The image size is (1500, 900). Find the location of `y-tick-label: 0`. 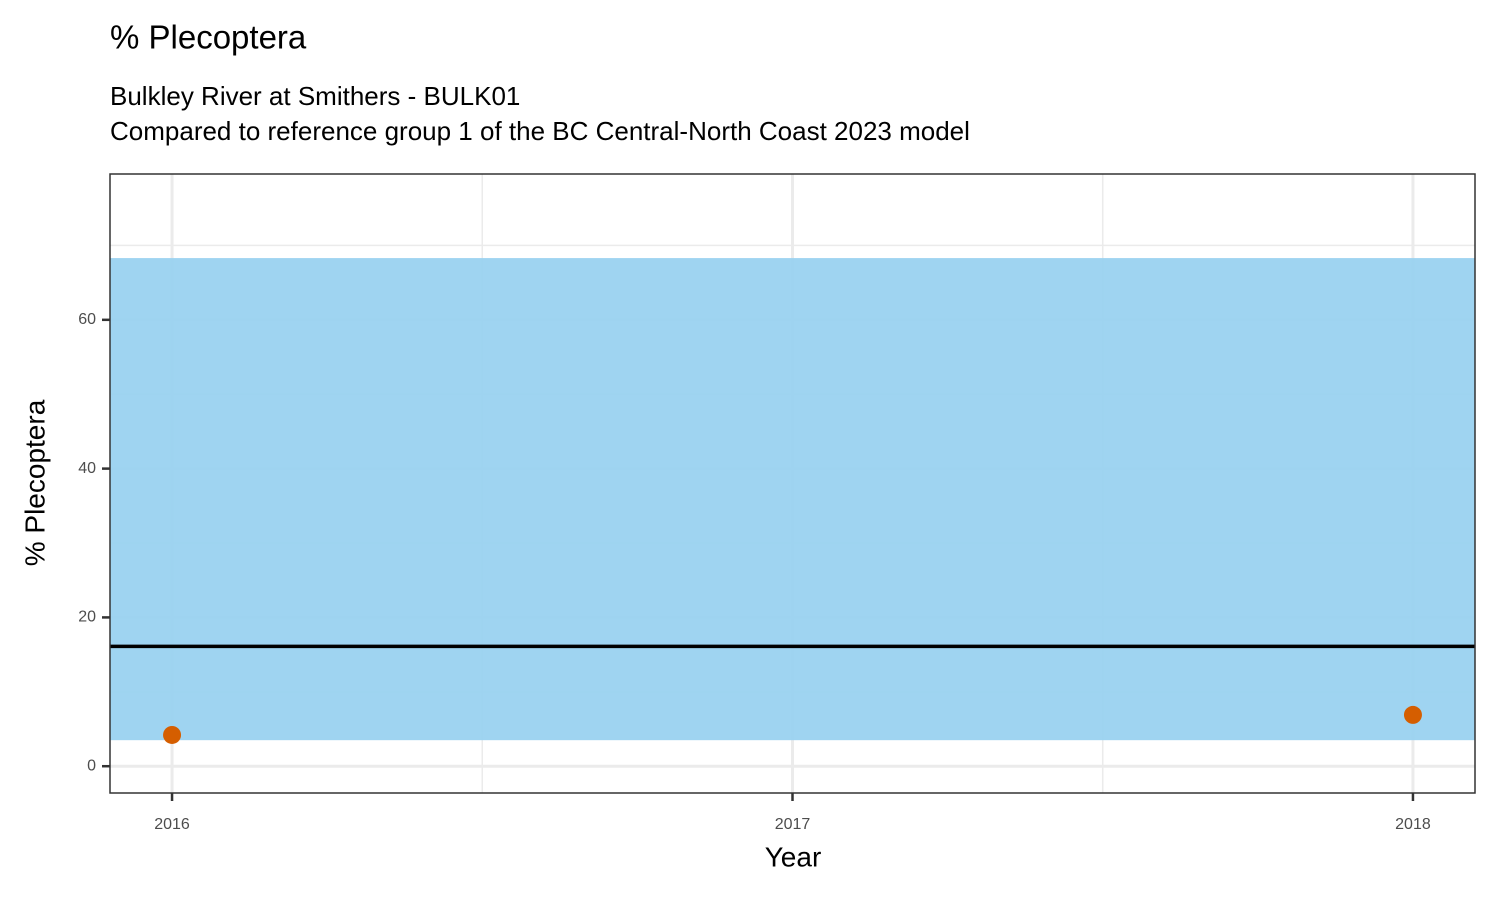

y-tick-label: 0 is located at coordinates (91, 765).